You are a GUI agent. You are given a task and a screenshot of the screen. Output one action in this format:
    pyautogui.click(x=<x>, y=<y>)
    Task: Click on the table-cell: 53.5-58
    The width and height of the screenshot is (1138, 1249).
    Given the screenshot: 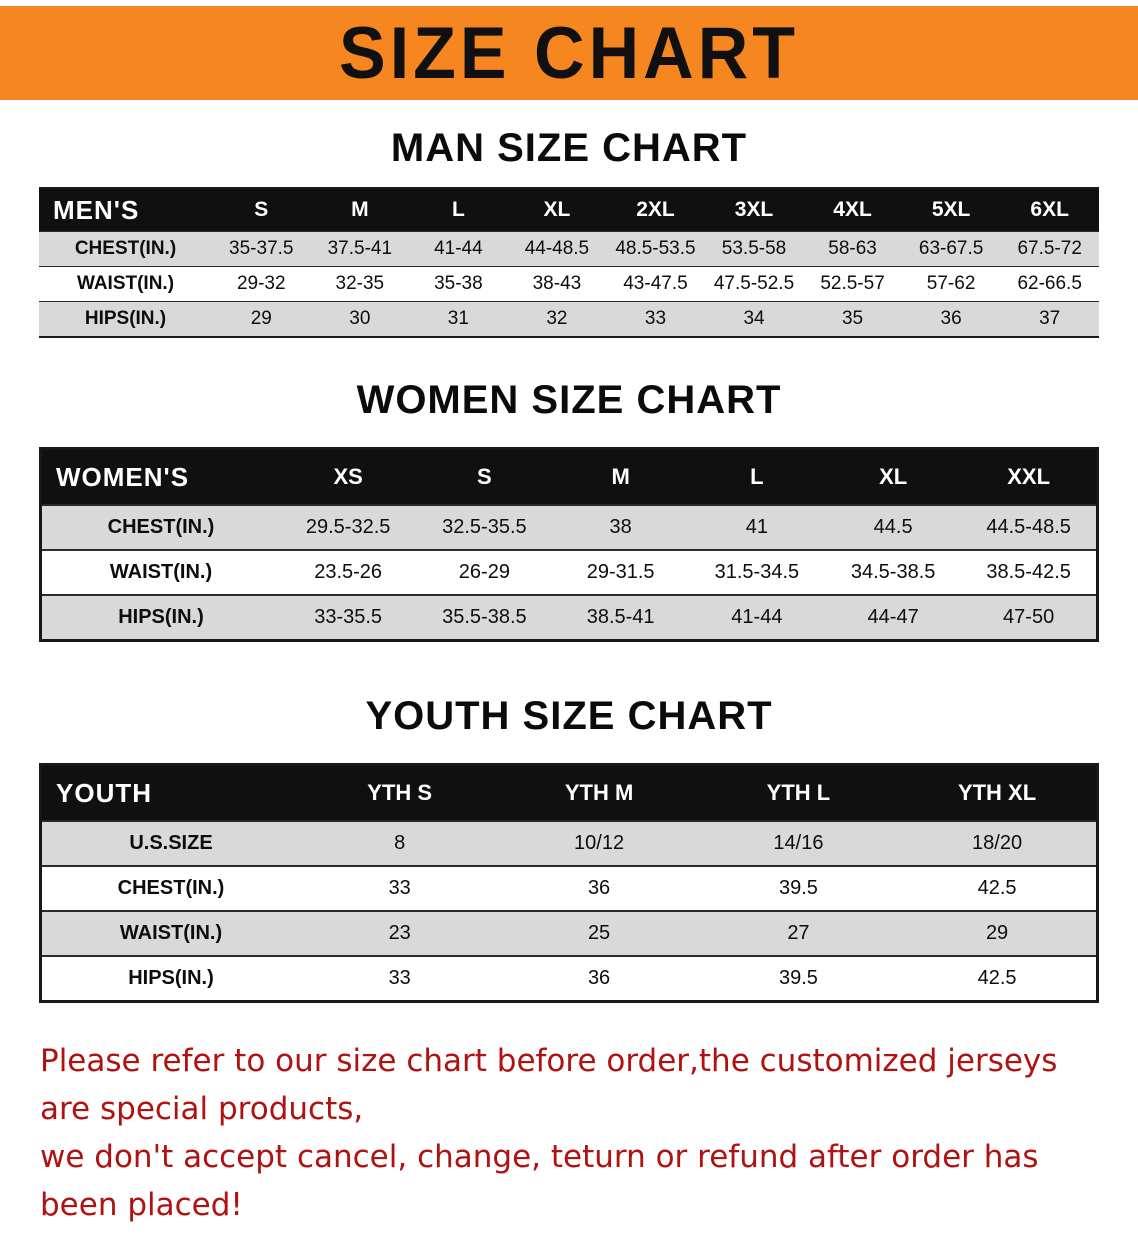 What is the action you would take?
    pyautogui.click(x=754, y=248)
    